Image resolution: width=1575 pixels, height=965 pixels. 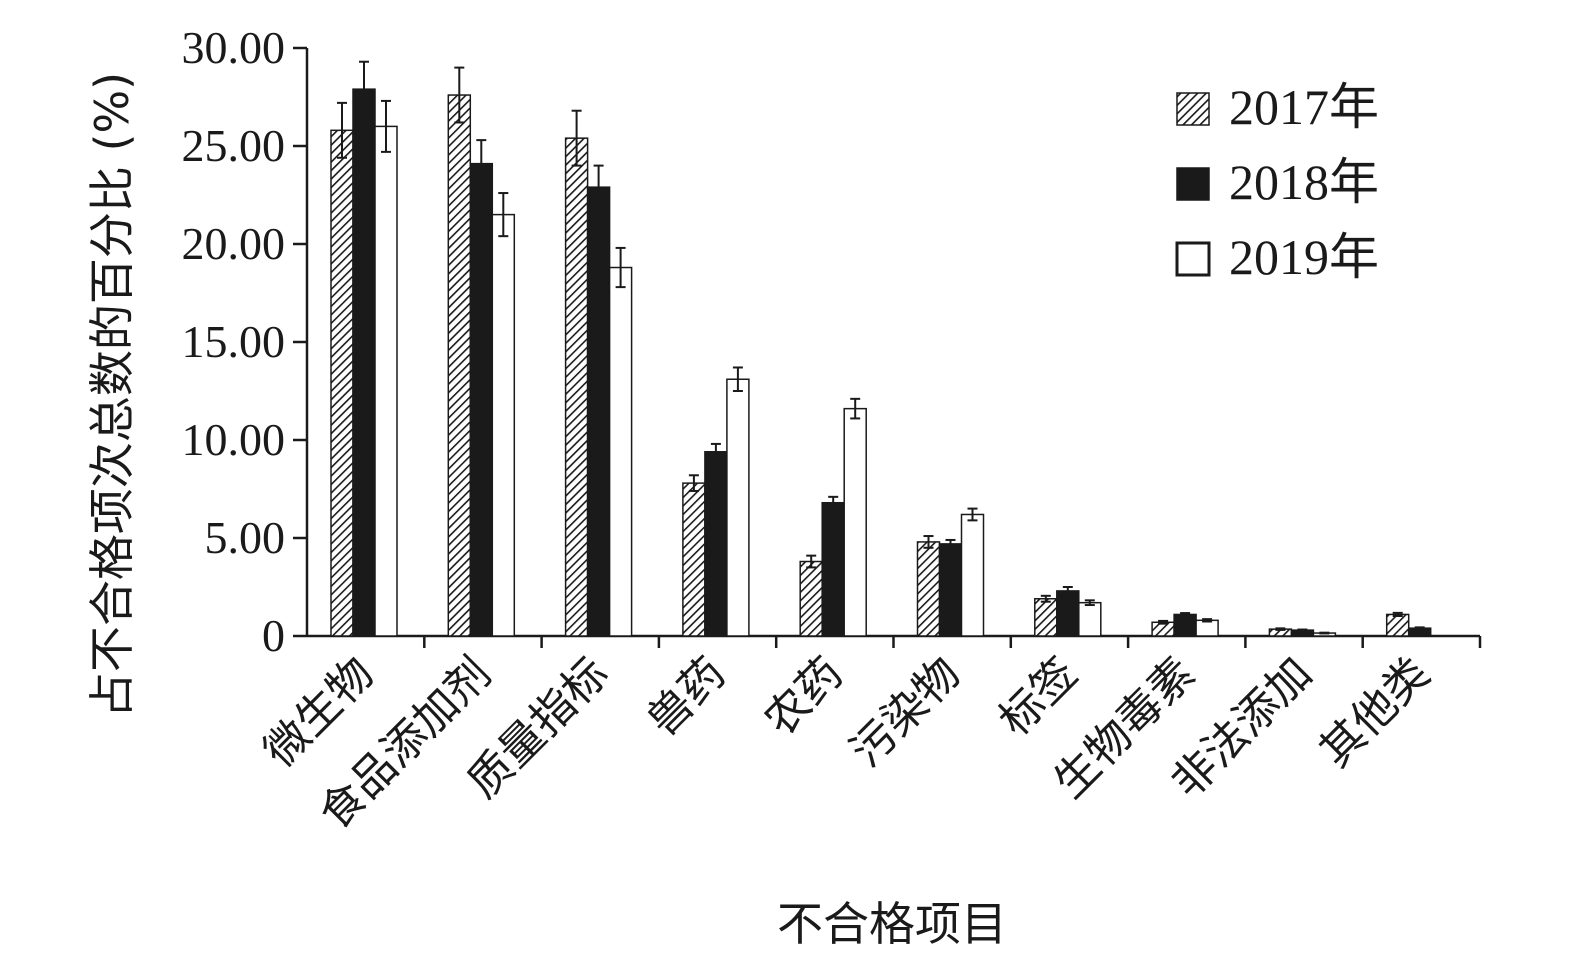 What do you see at coordinates (1038, 697) in the screenshot?
I see `x-category-label: 标签` at bounding box center [1038, 697].